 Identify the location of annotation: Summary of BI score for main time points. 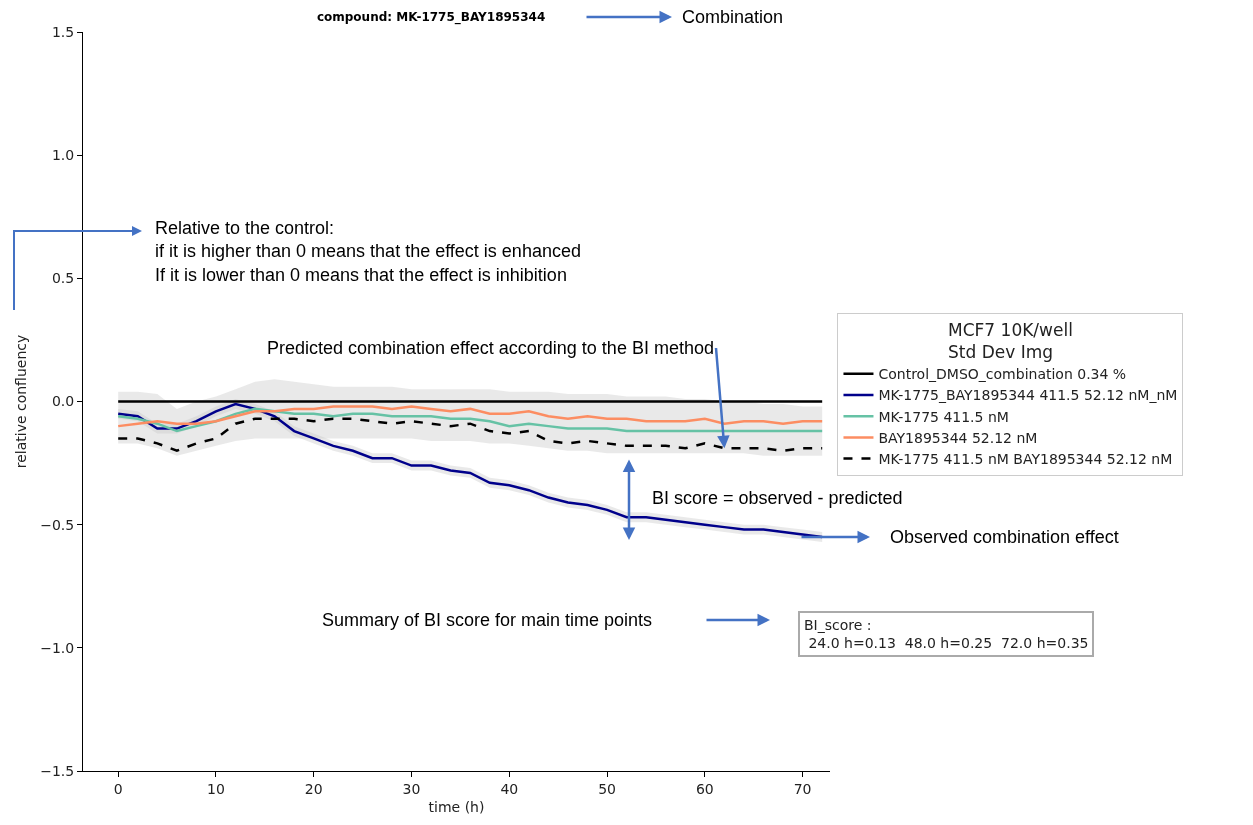
(487, 620).